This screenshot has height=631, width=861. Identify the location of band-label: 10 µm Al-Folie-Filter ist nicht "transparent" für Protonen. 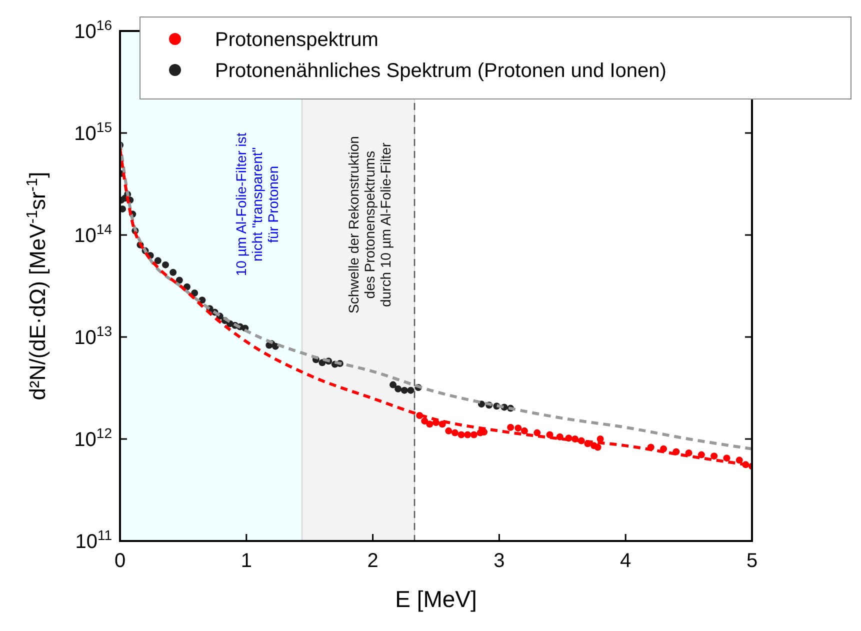
(257, 204).